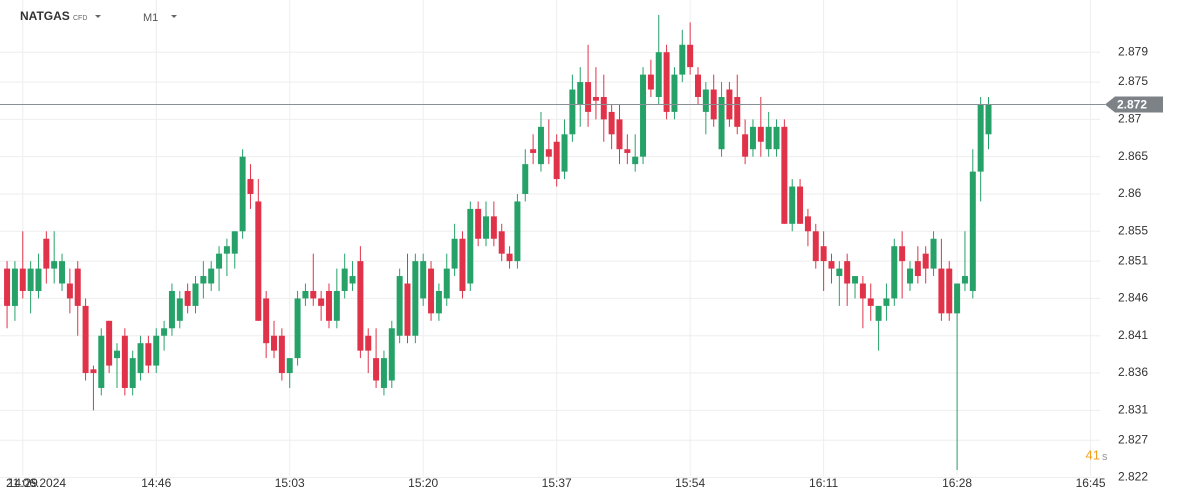 This screenshot has width=1177, height=501. I want to click on x-tick-label: 14:29, so click(23, 483).